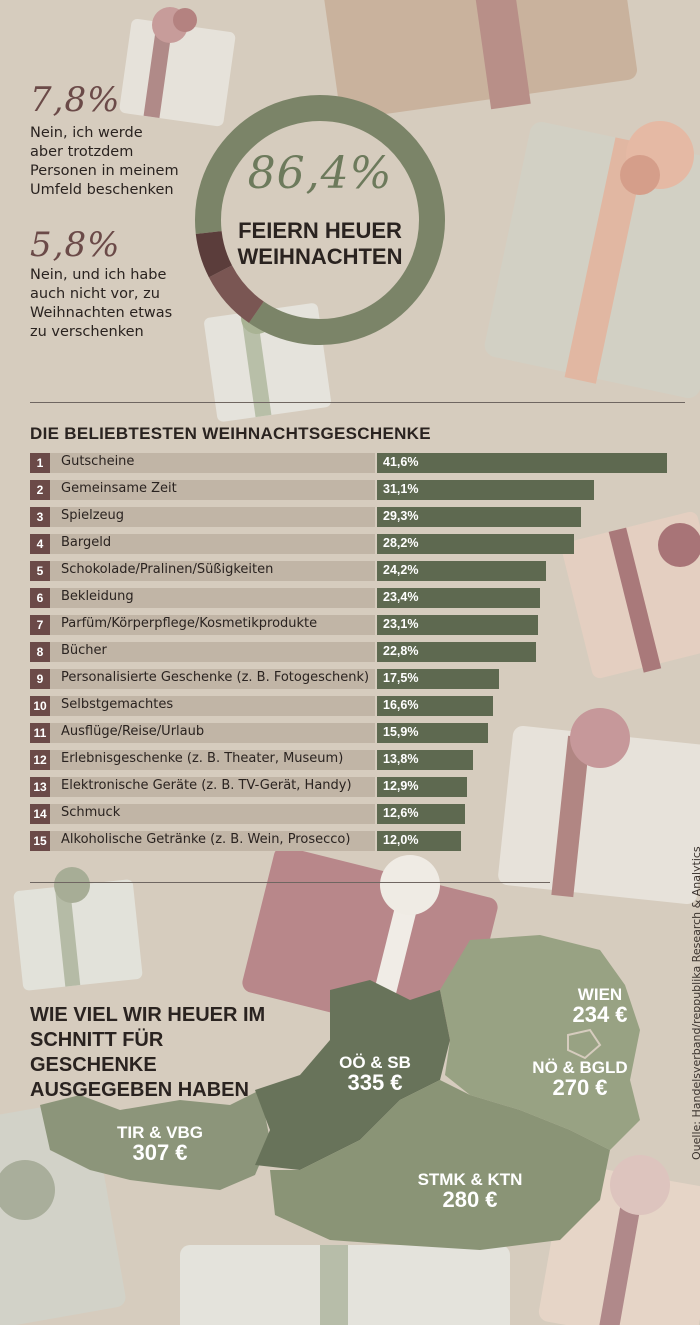  What do you see at coordinates (40, 841) in the screenshot?
I see `gift-rank: 15` at bounding box center [40, 841].